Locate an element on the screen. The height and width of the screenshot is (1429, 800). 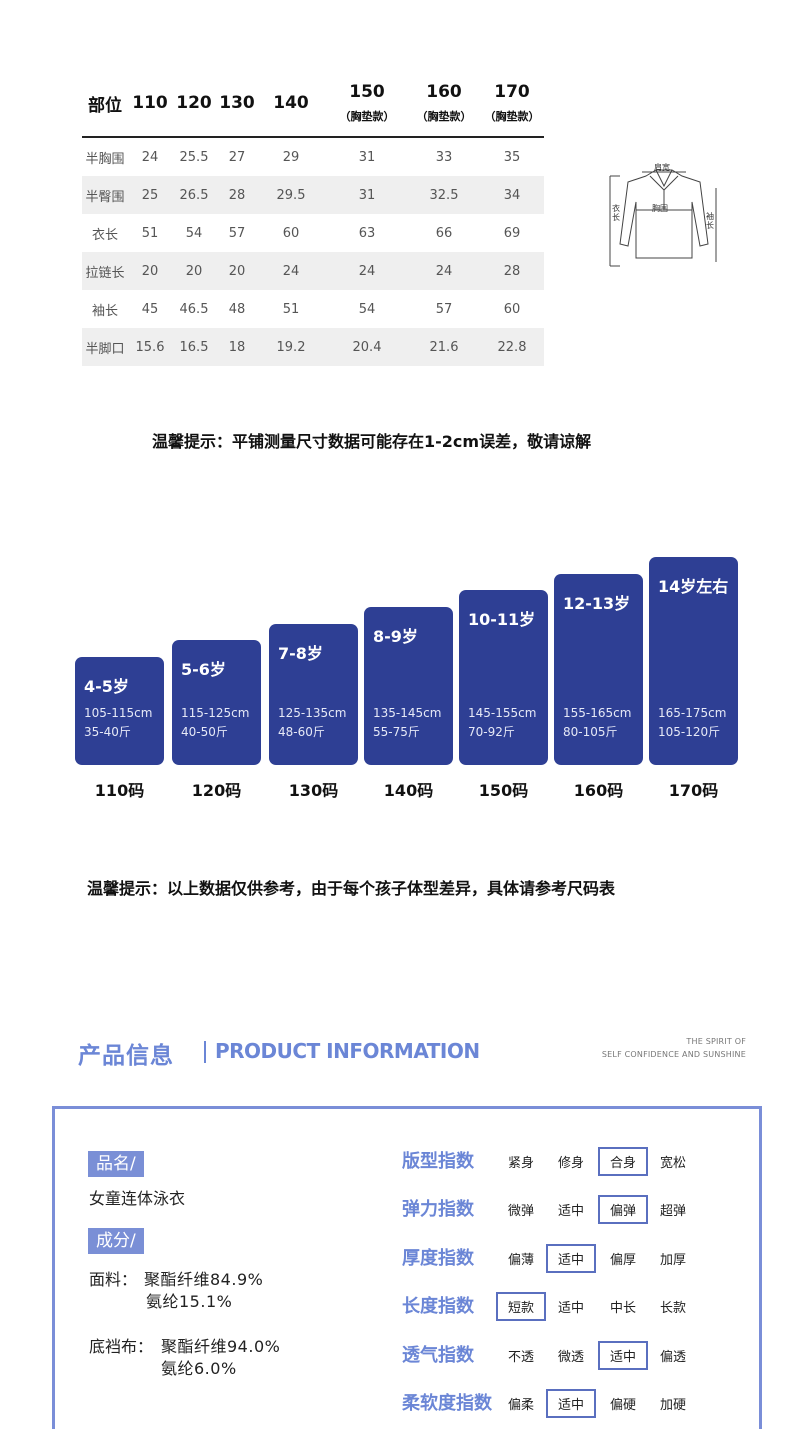
sketch-label-shoulder: 肩宽 is located at coordinates (662, 167).